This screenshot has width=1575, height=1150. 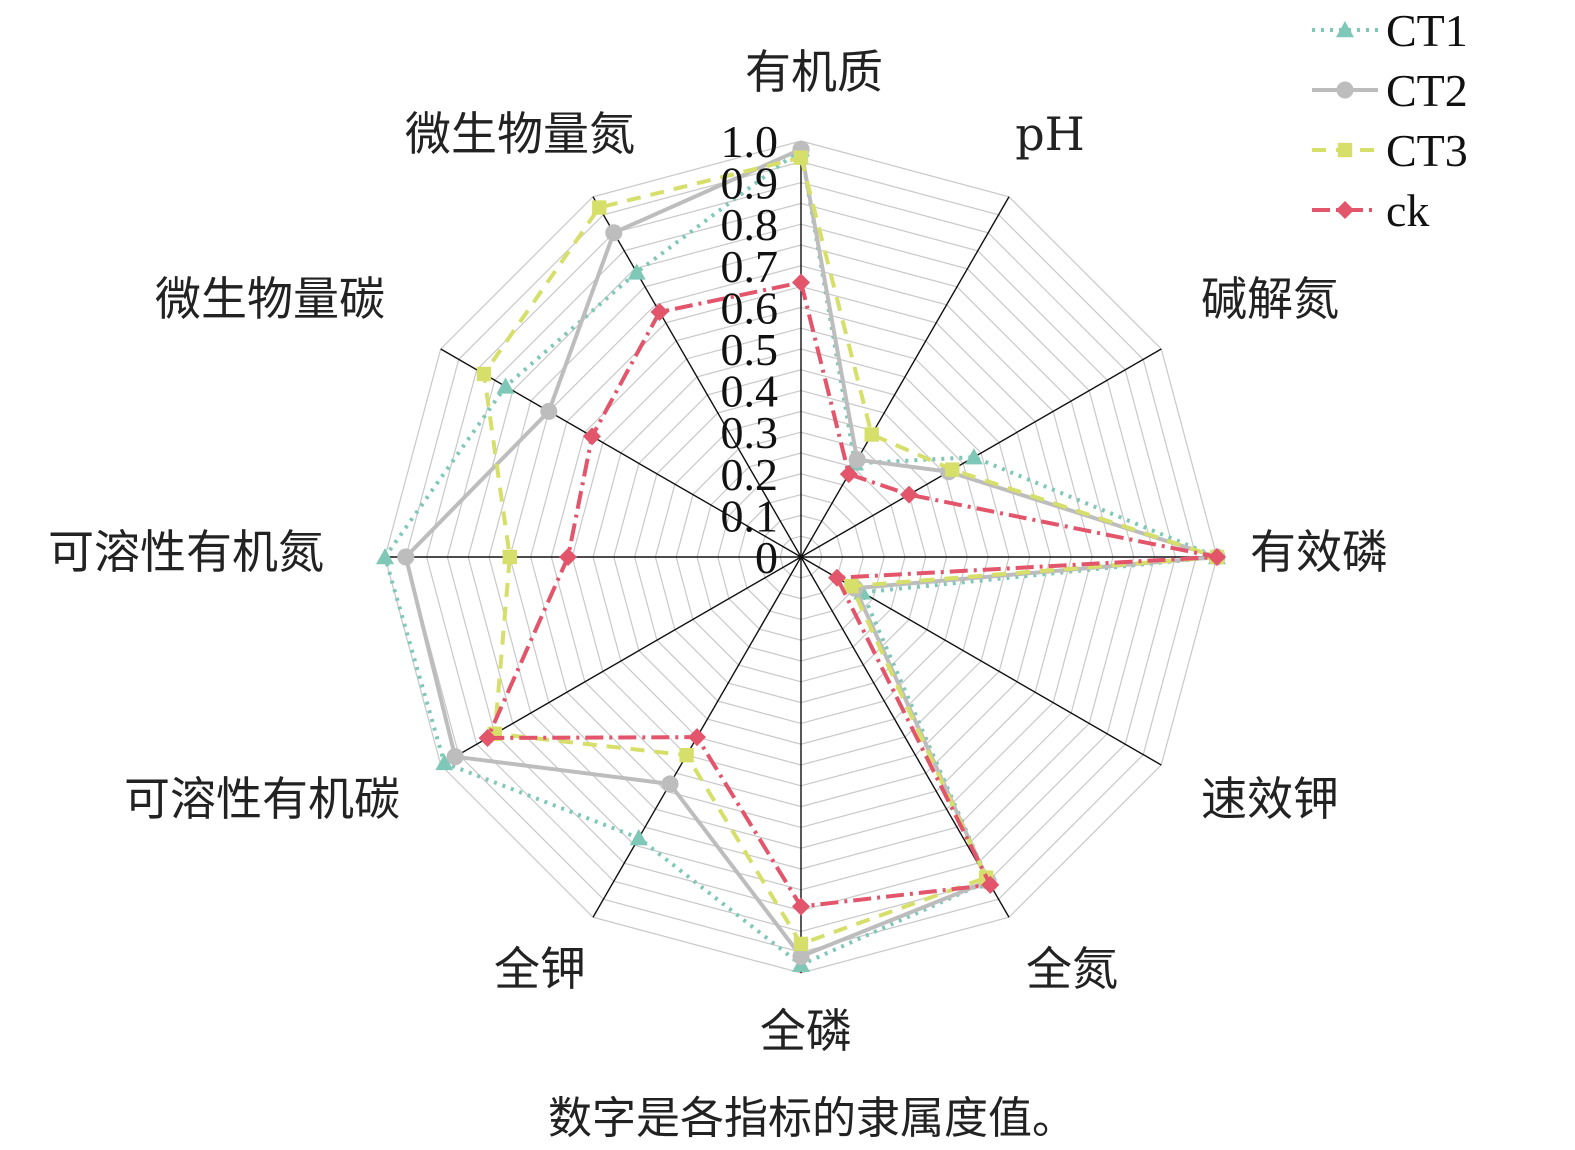 I want to click on axis-label: 全氮, so click(x=1072, y=969).